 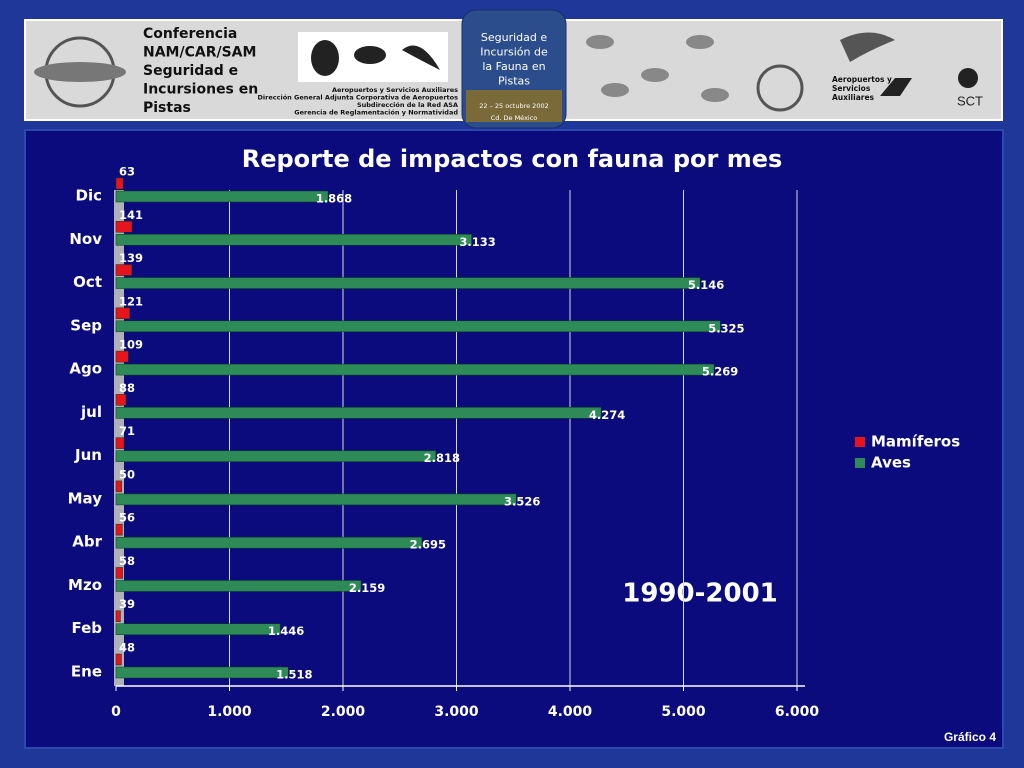 What do you see at coordinates (116, 712) in the screenshot?
I see `x-tick-label: 0` at bounding box center [116, 712].